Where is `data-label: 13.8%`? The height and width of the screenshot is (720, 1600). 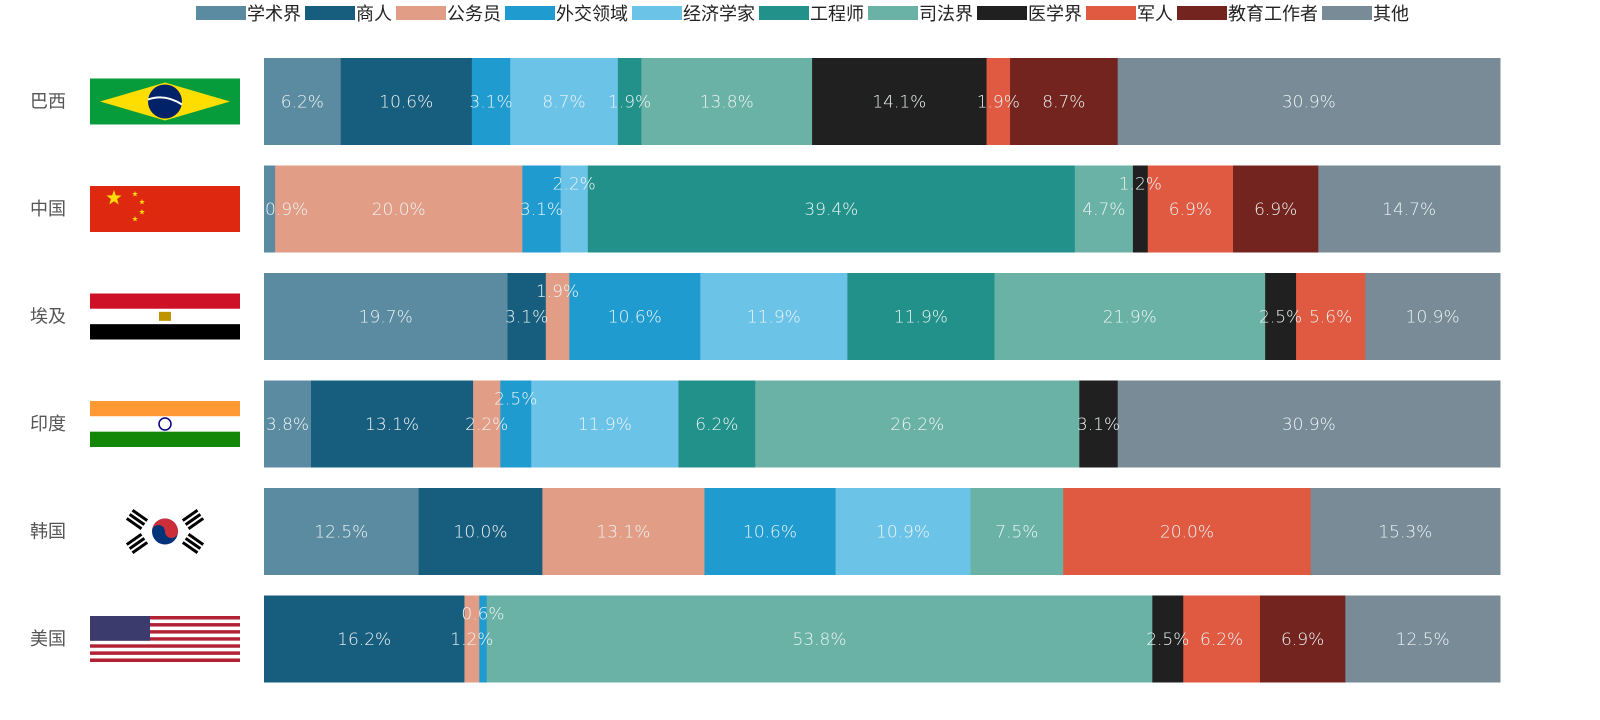
data-label: 13.8% is located at coordinates (727, 103).